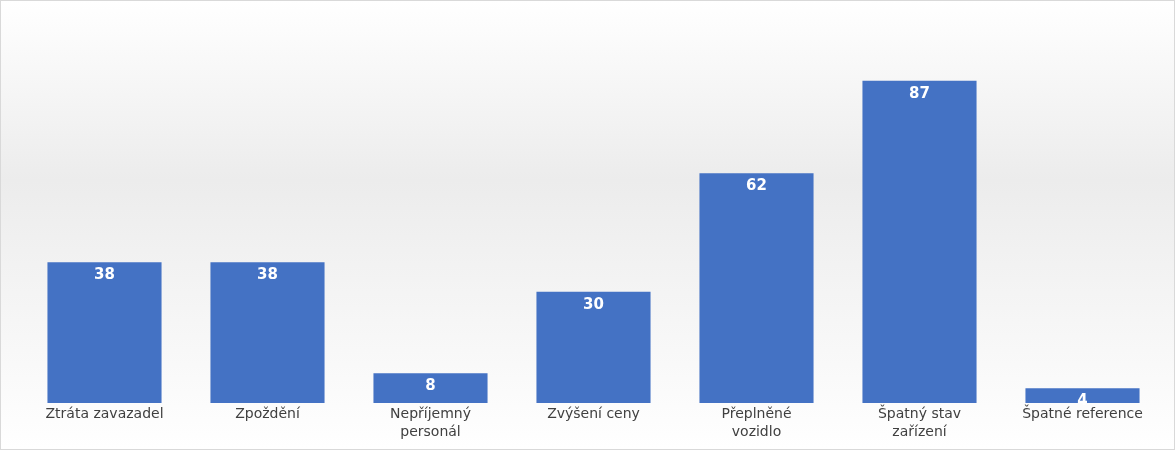 This screenshot has height=450, width=1175. Describe the element at coordinates (756, 422) in the screenshot. I see `x-tick-label: Přeplněné vozidlo` at that location.